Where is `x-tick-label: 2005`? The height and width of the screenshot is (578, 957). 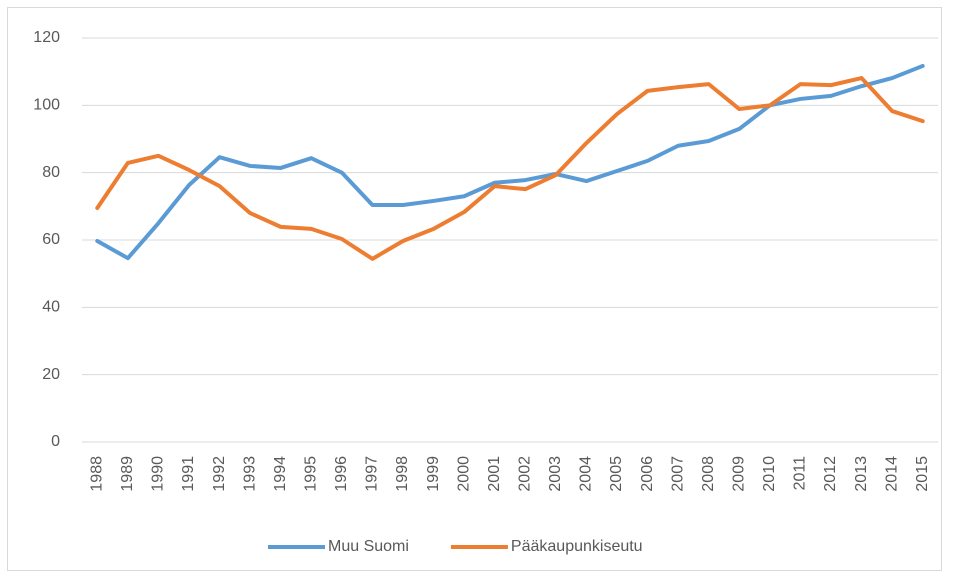 x-tick-label: 2005 is located at coordinates (616, 474).